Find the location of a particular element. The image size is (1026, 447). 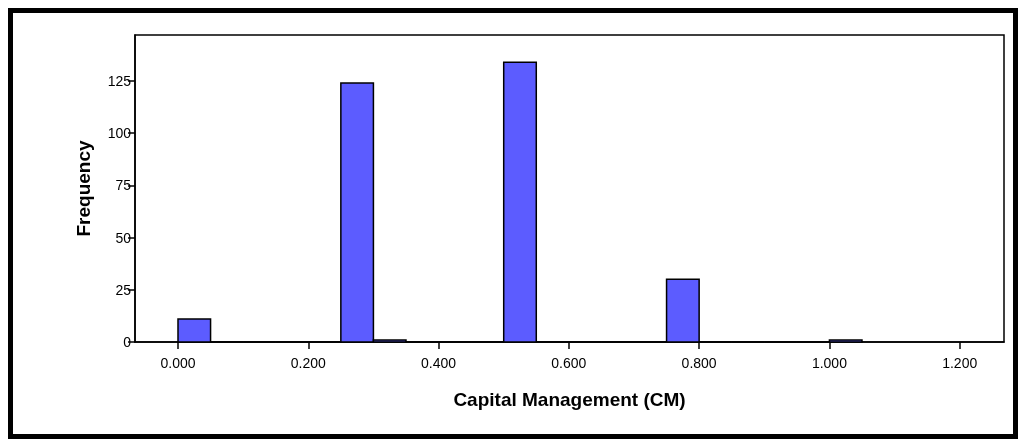

y-tick-label: 125 is located at coordinates (119, 80).